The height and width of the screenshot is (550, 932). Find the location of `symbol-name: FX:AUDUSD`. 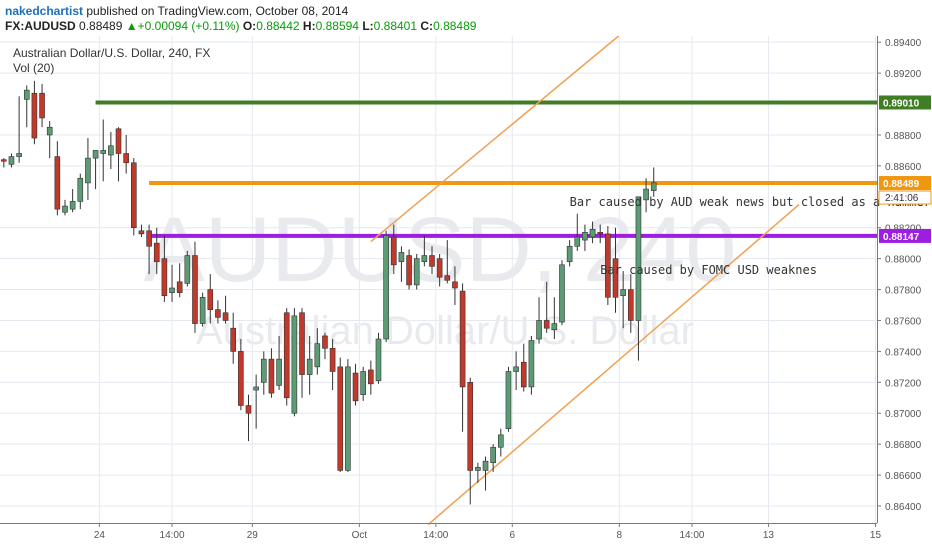

symbol-name: FX:AUDUSD is located at coordinates (40, 26).